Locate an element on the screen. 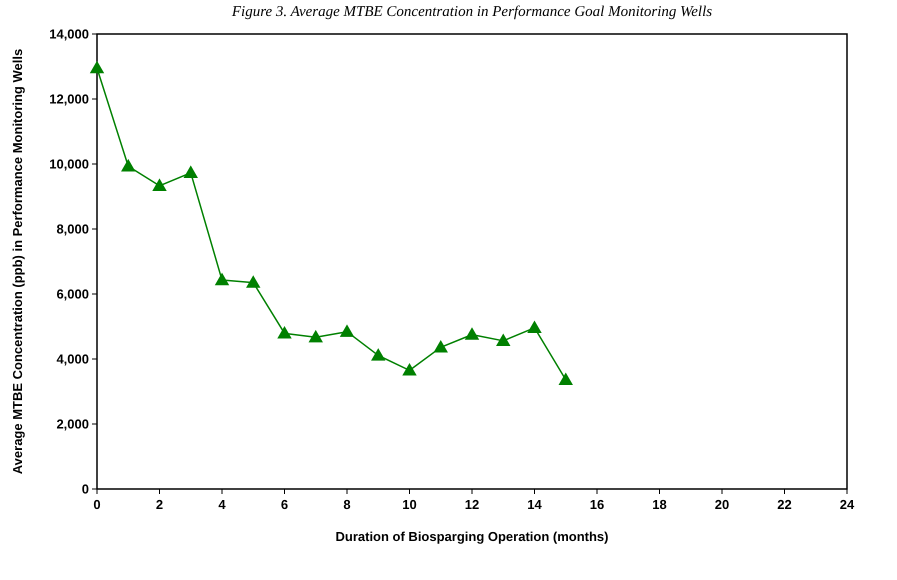 The width and height of the screenshot is (897, 580). x-tick-label: 12 is located at coordinates (472, 504).